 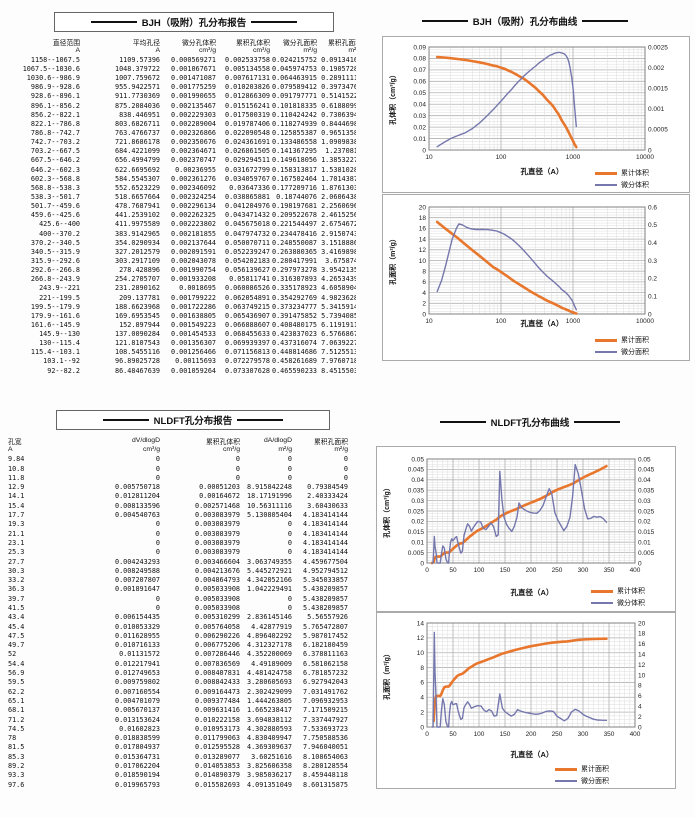 What do you see at coordinates (137, 123) in the screenshot?
I see `table-cell: 803.6826711` at bounding box center [137, 123].